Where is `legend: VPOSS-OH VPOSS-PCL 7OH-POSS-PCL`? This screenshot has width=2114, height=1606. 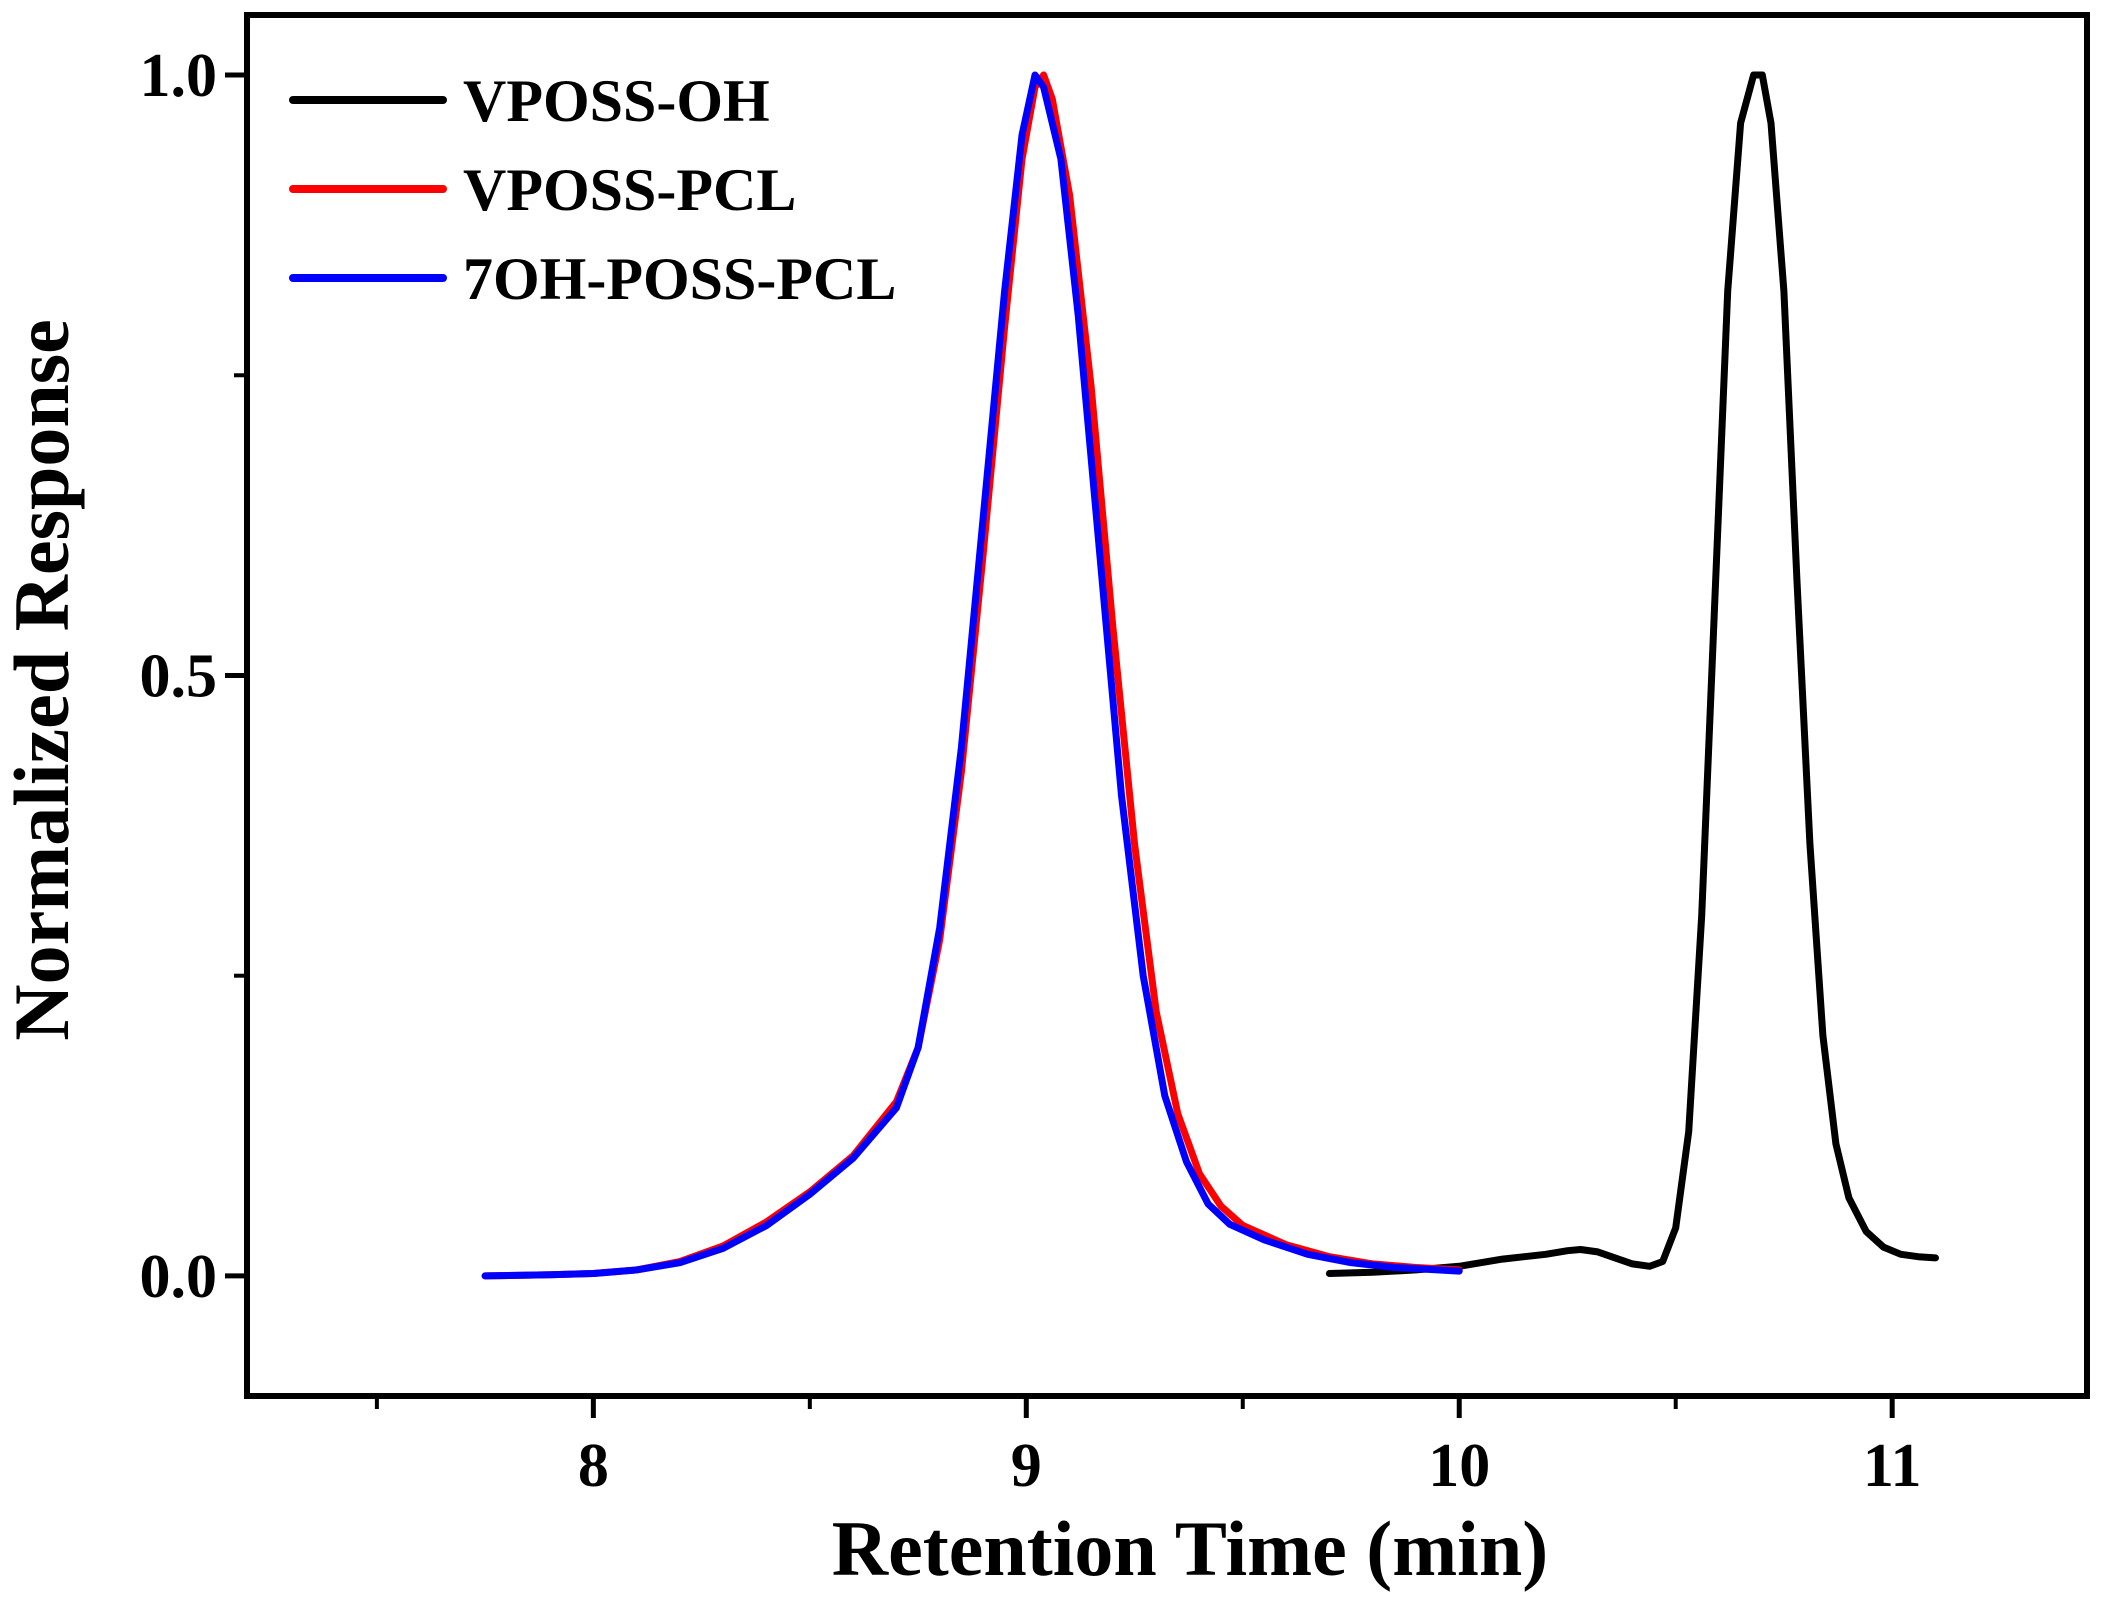
legend: VPOSS-OH VPOSS-PCL 7OH-POSS-PCL is located at coordinates (592, 190).